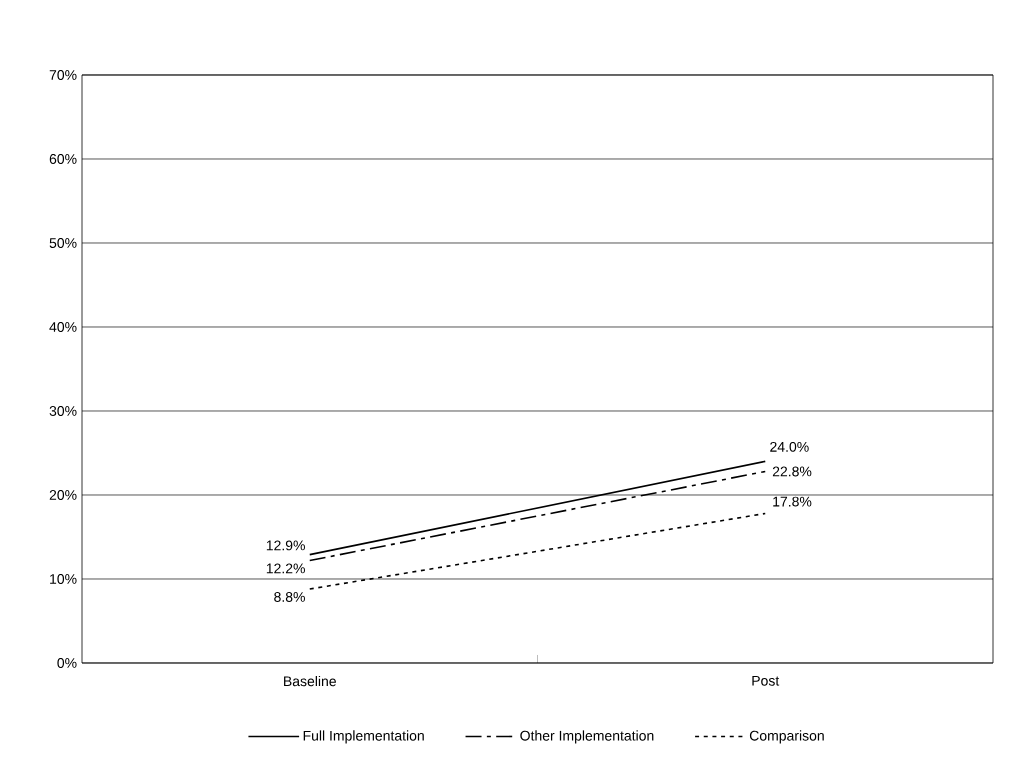  What do you see at coordinates (766, 680) in the screenshot?
I see `x-tick-label: Post` at bounding box center [766, 680].